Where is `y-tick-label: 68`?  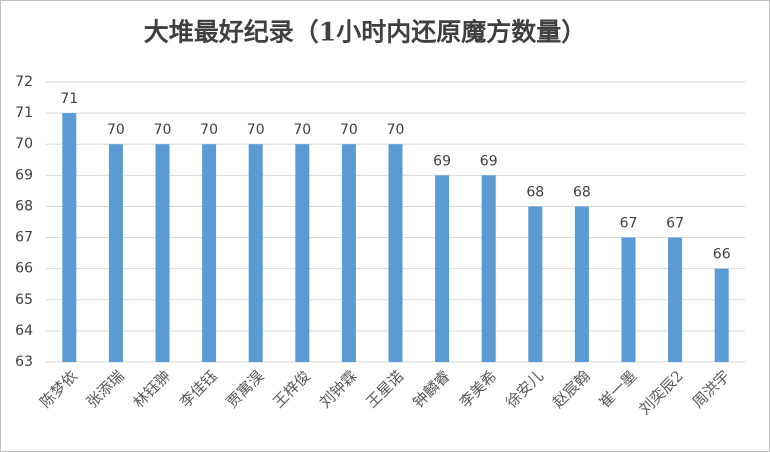
y-tick-label: 68 is located at coordinates (24, 206).